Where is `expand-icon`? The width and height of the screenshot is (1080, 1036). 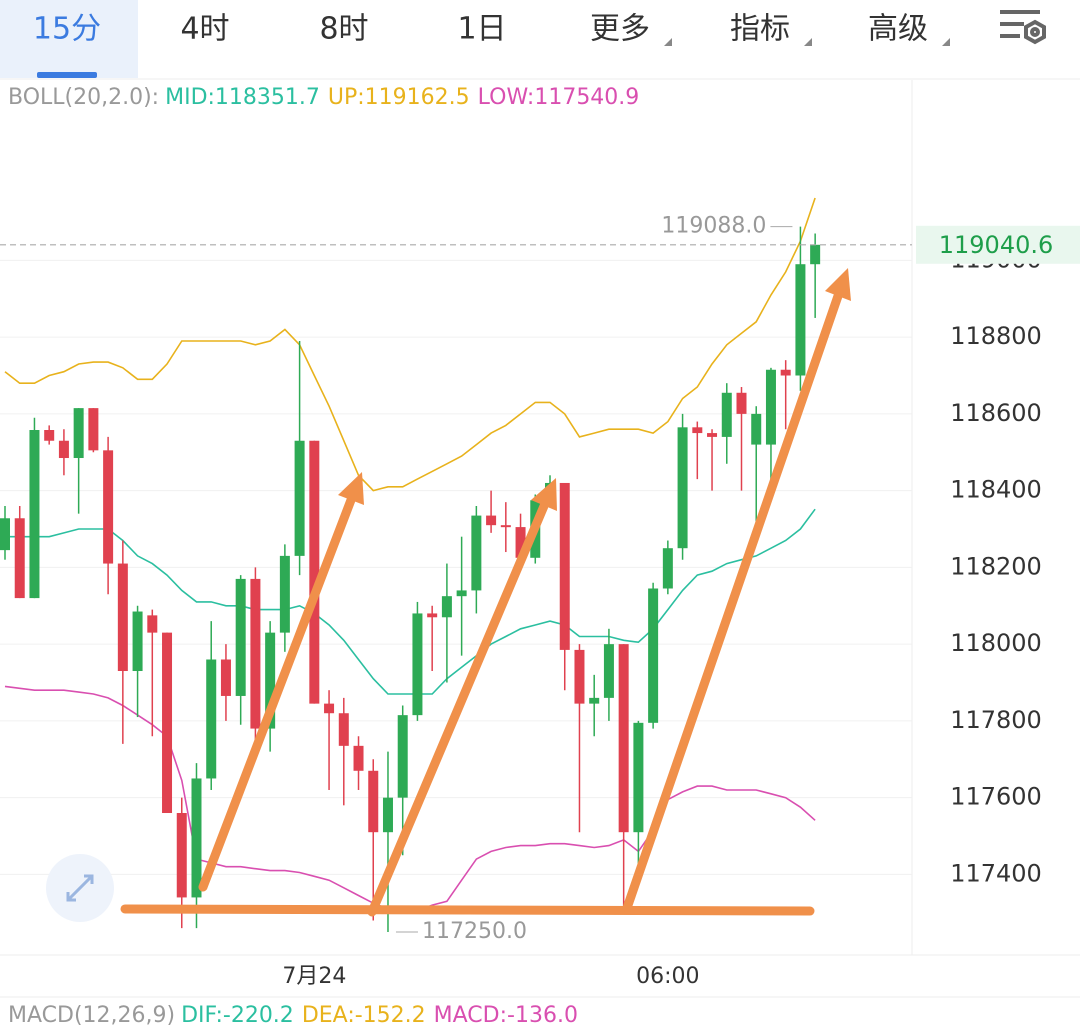 expand-icon is located at coordinates (80, 888).